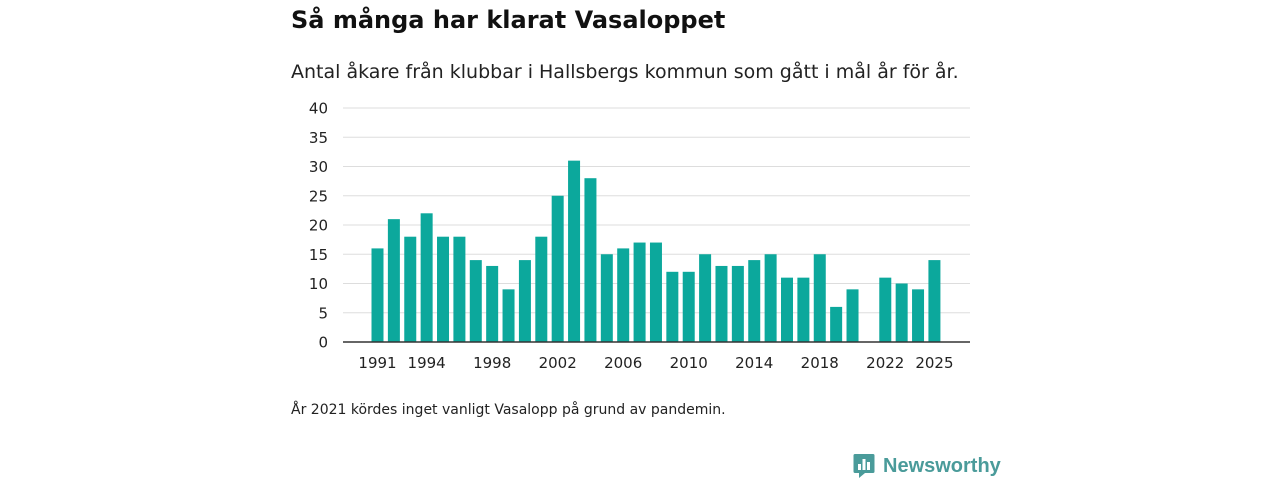 The image size is (1280, 480). I want to click on bar-2022, so click(885, 309).